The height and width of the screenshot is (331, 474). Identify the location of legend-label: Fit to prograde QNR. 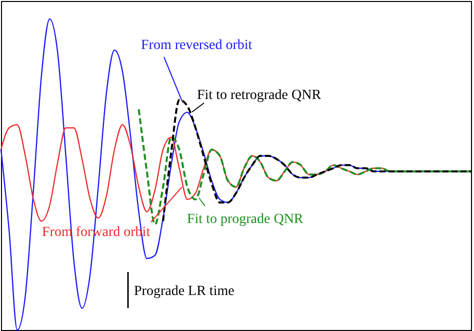
(245, 219).